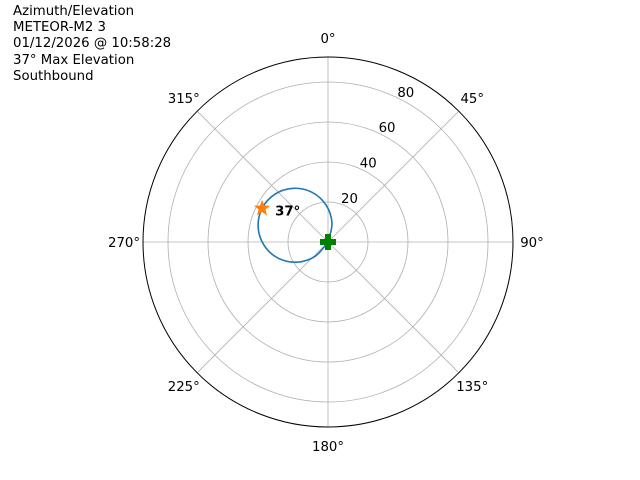 The image size is (640, 480). I want to click on theta-tick-label: 225°, so click(184, 387).